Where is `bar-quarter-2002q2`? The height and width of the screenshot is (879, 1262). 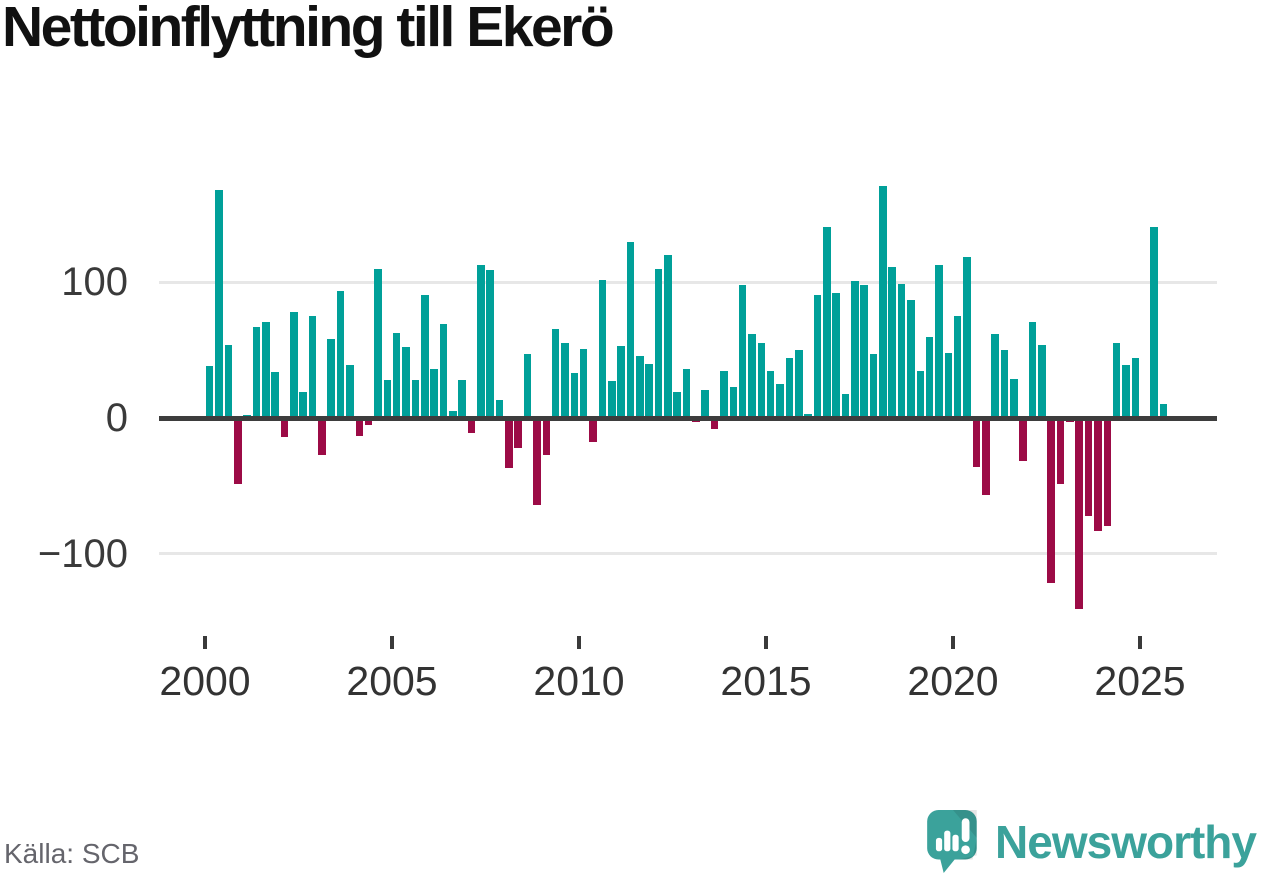 bar-quarter-2002q2 is located at coordinates (294, 365).